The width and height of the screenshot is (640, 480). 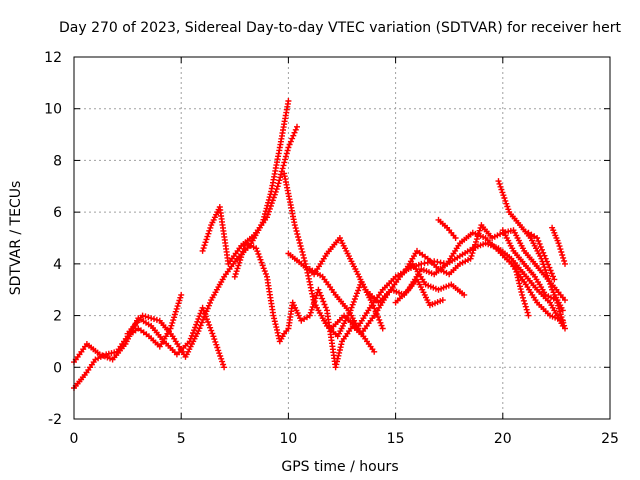 I want to click on y-tick-label: 6, so click(x=57, y=213).